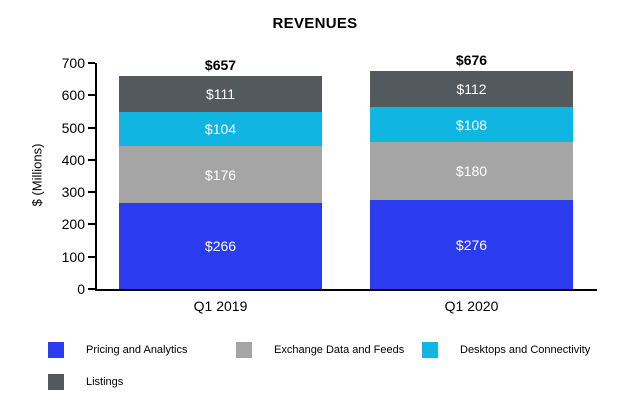 The height and width of the screenshot is (416, 630). I want to click on y-tick-label: 400, so click(73, 160).